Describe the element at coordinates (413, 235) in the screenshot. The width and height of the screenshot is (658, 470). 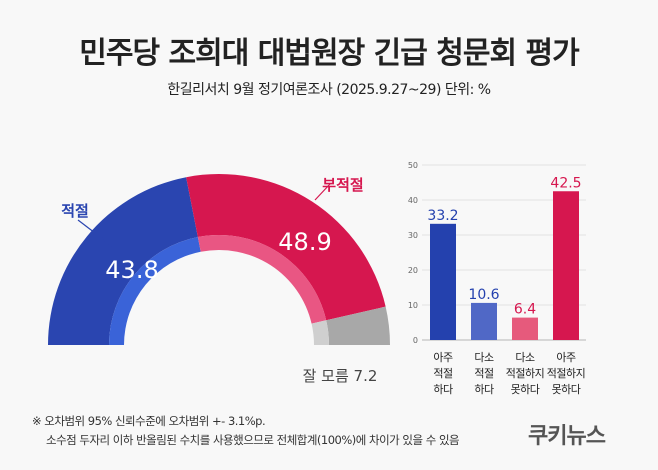
I see `y-tick-label: 30` at that location.